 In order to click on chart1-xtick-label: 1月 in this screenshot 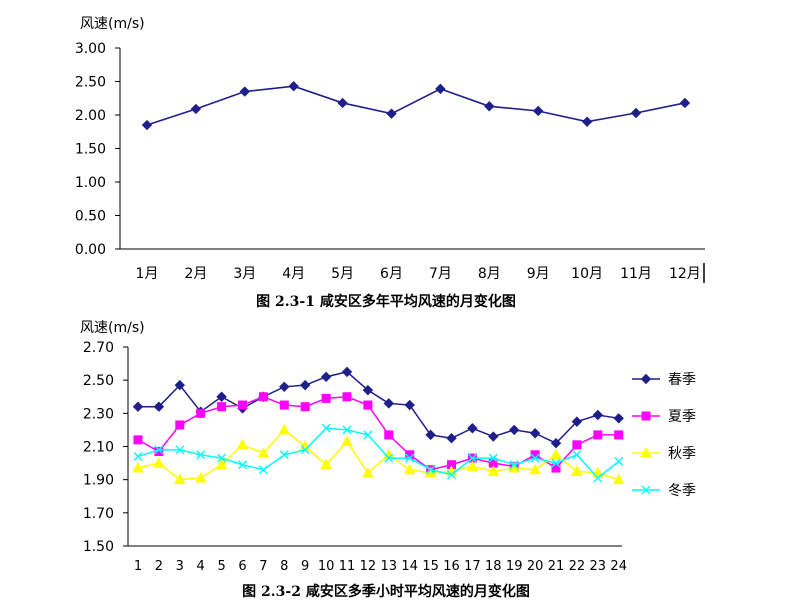, I will do `click(147, 274)`.